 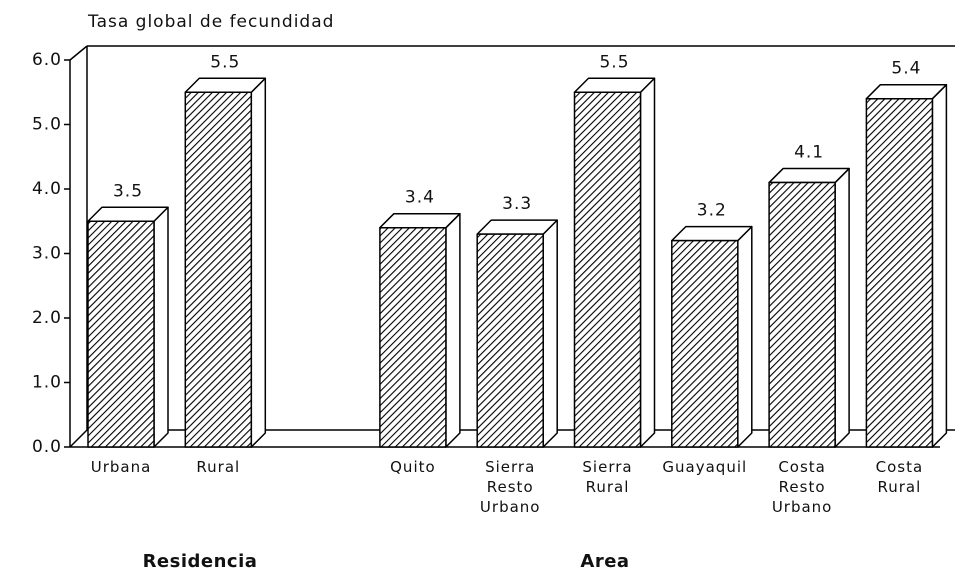 I want to click on x-tick-label: Guayaquil, so click(x=704, y=467).